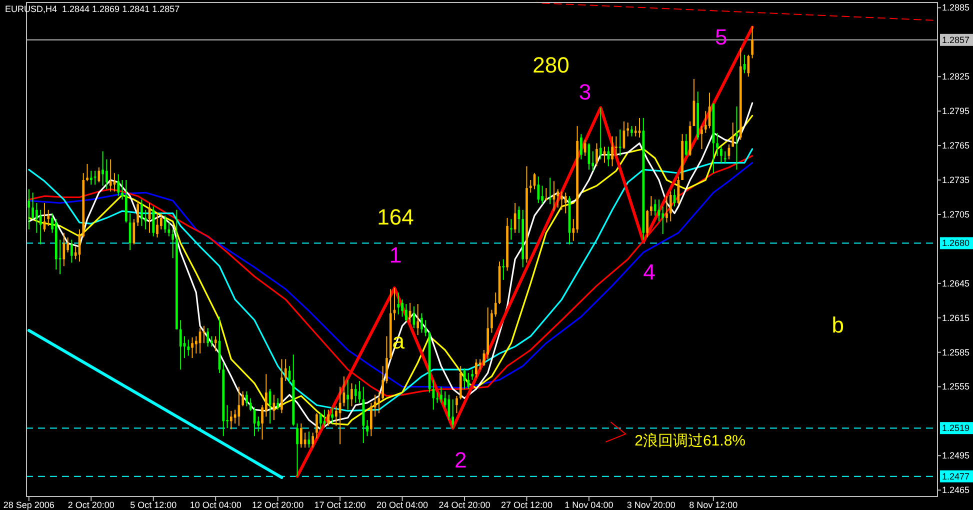 Image resolution: width=973 pixels, height=510 pixels. I want to click on annotation: b, so click(838, 325).